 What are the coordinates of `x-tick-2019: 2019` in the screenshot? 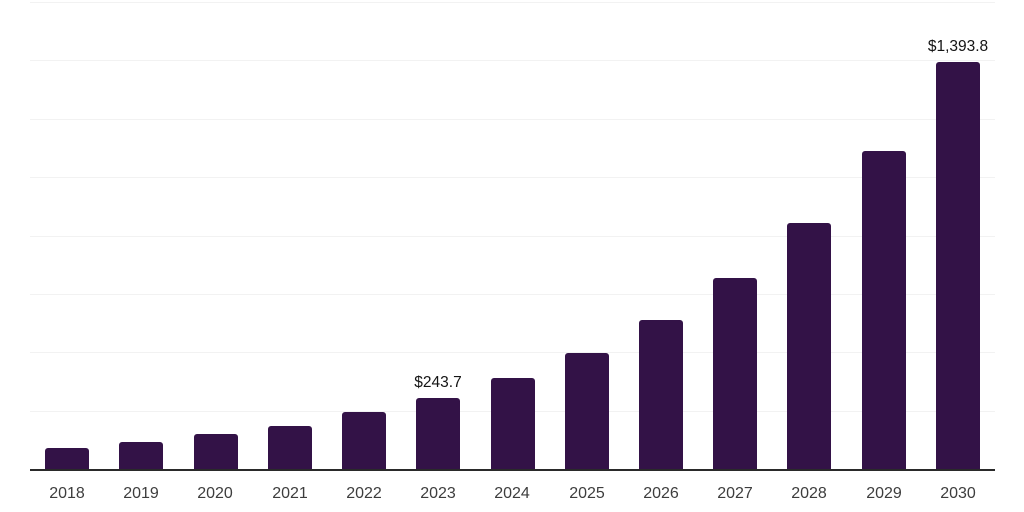 It's located at (141, 493).